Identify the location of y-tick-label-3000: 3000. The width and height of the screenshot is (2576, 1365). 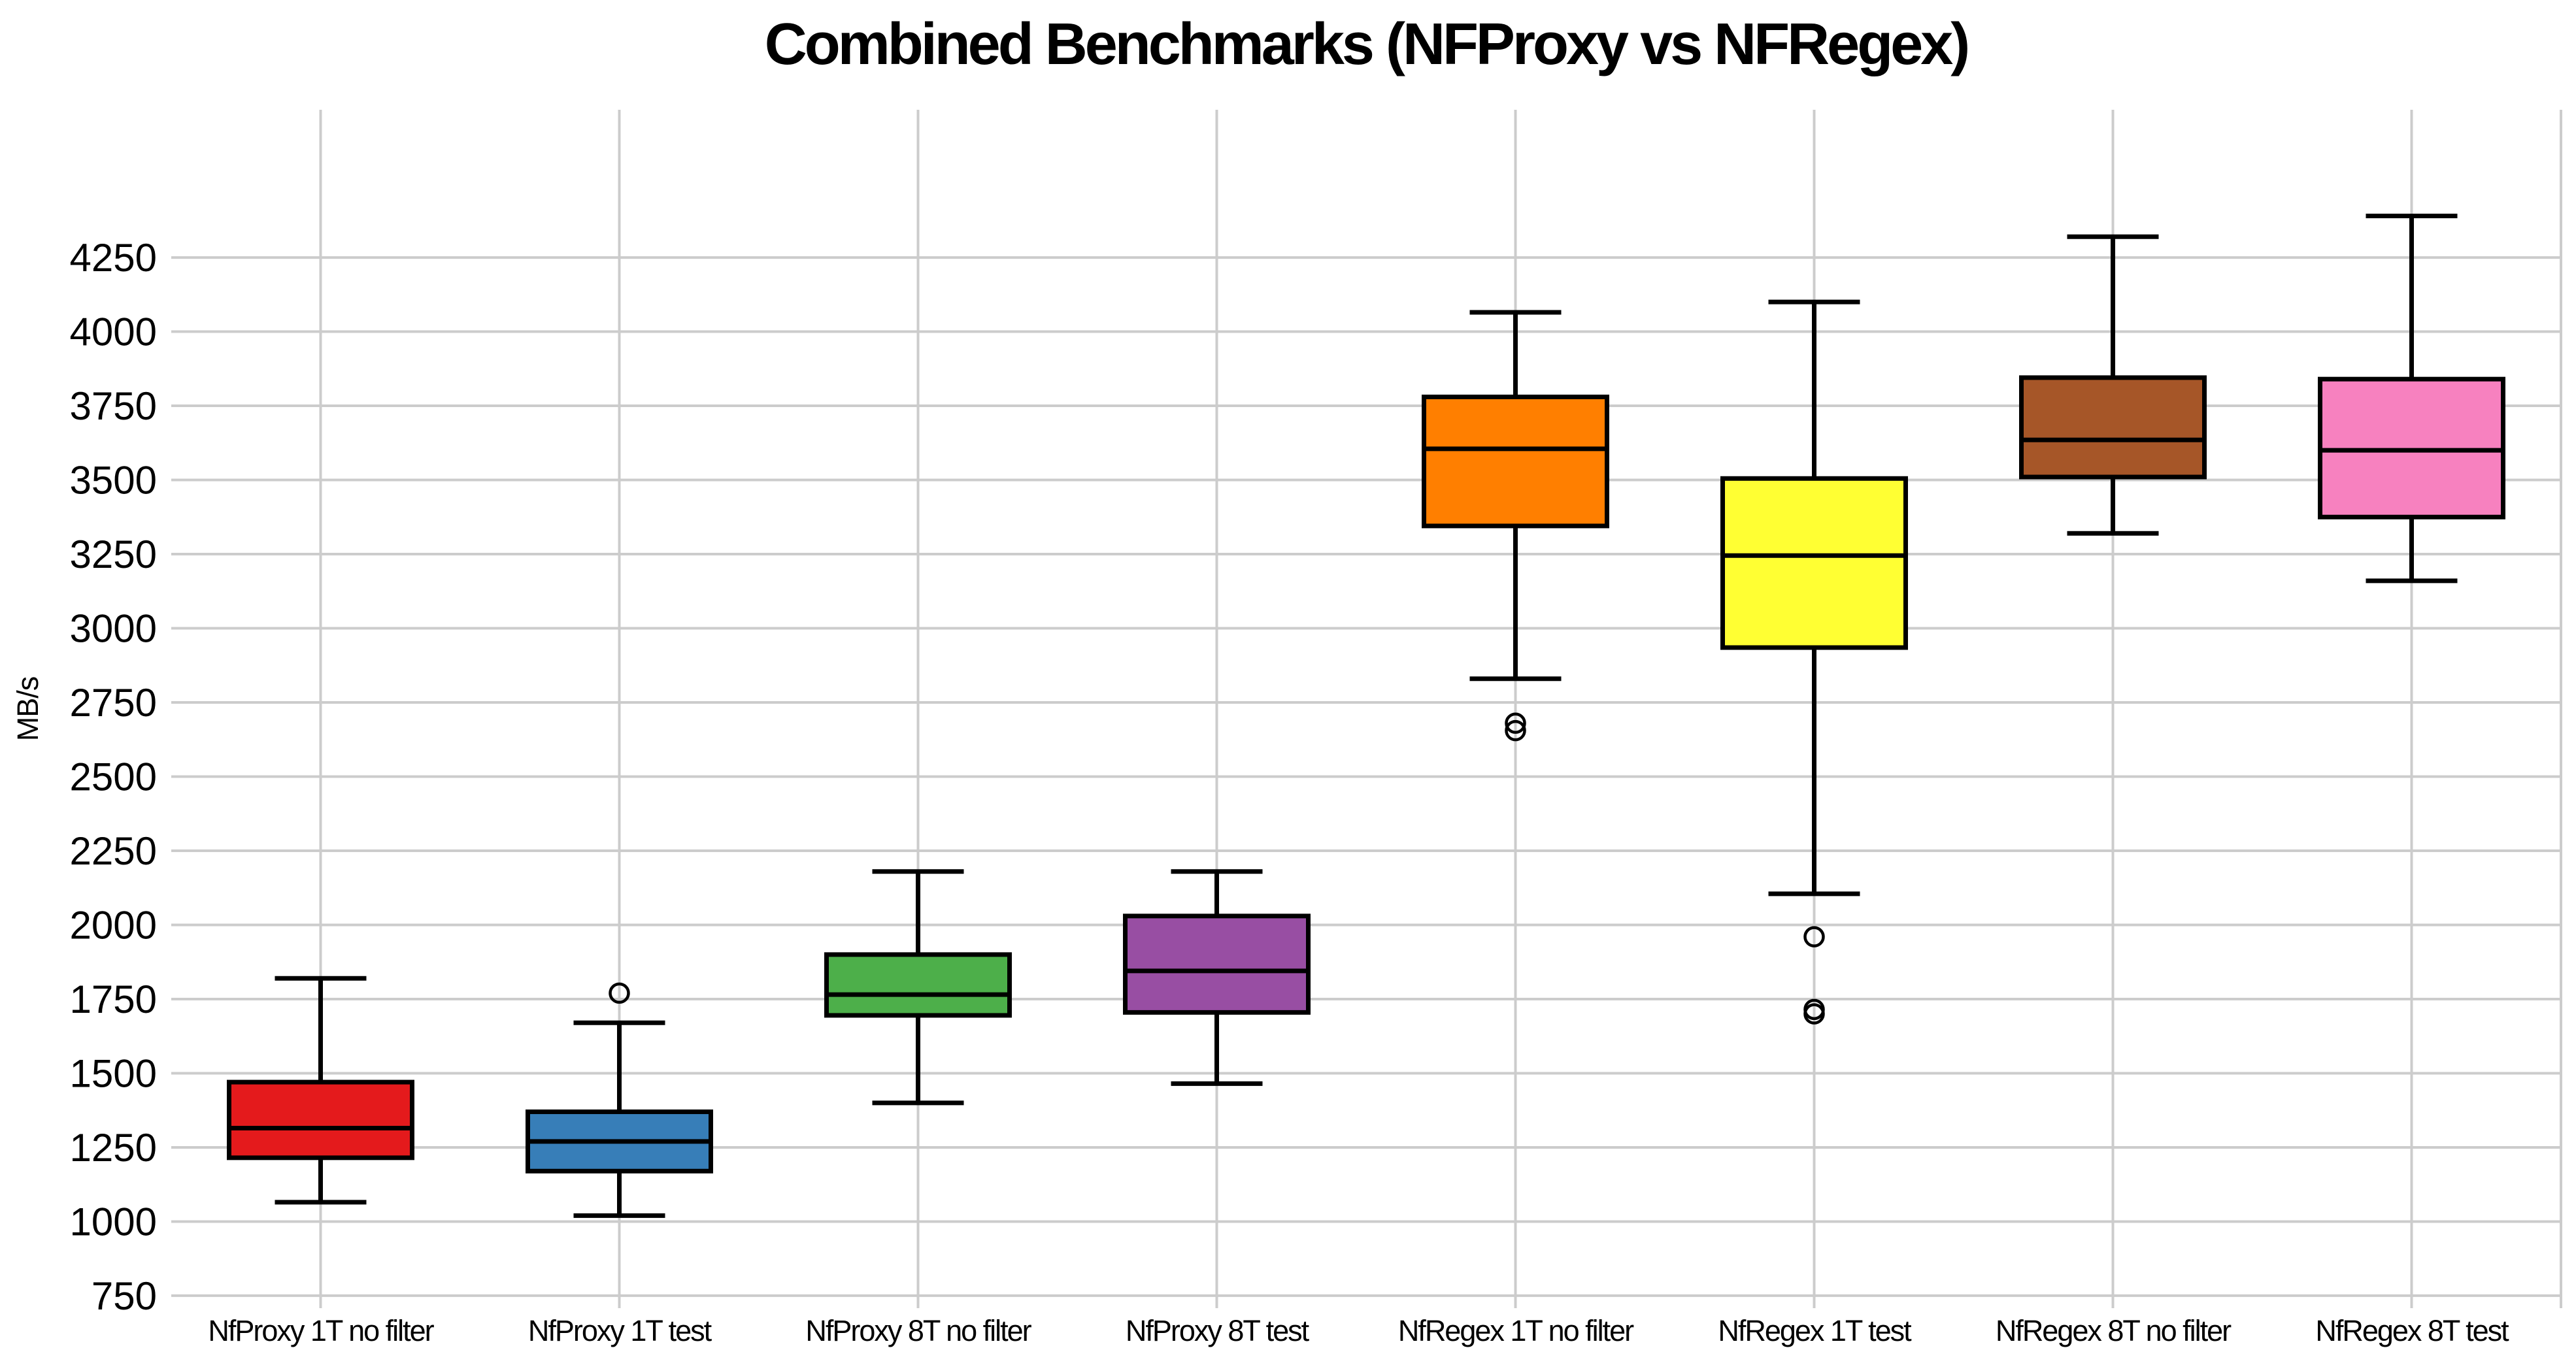
(114, 629).